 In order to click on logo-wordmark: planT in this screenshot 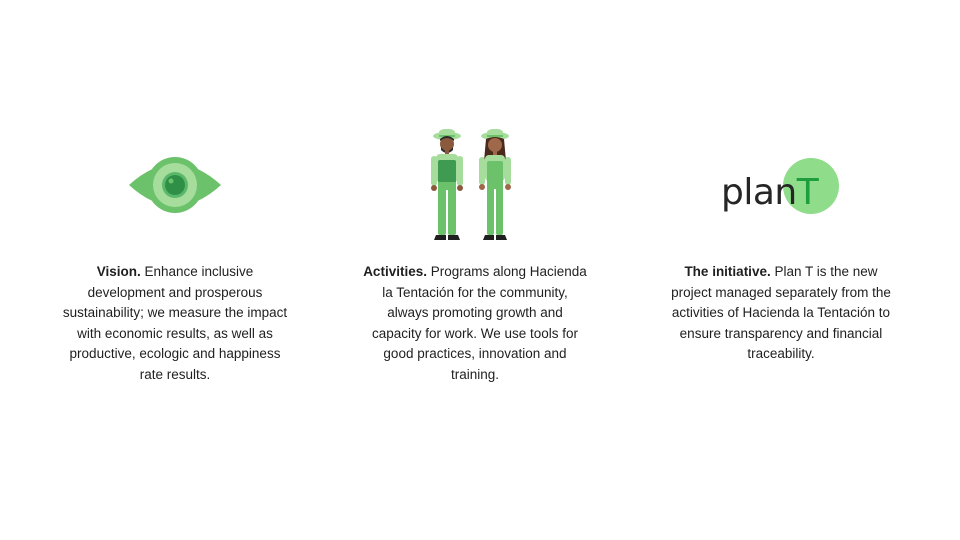, I will do `click(770, 192)`.